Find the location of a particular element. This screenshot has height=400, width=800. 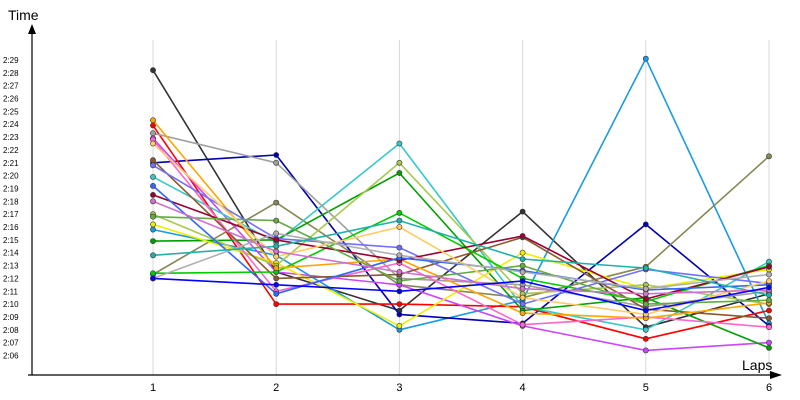

y-tick-label: 2:11 is located at coordinates (11, 291).